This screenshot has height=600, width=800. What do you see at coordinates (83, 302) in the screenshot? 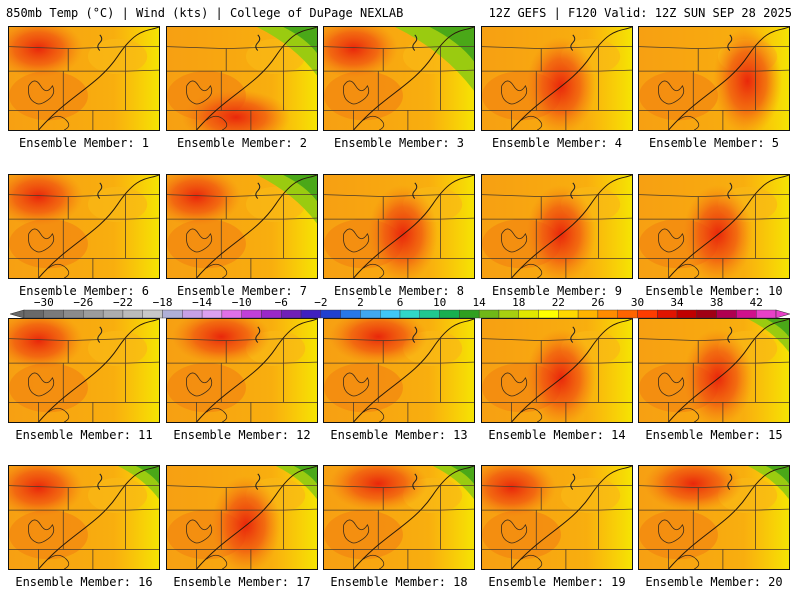
I see `colorbar-tick-label: −26` at bounding box center [83, 302].